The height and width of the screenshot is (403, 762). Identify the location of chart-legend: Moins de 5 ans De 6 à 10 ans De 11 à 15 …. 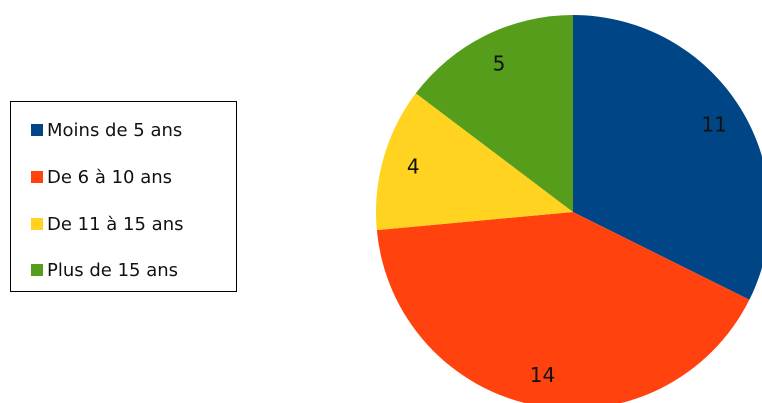
(123, 196).